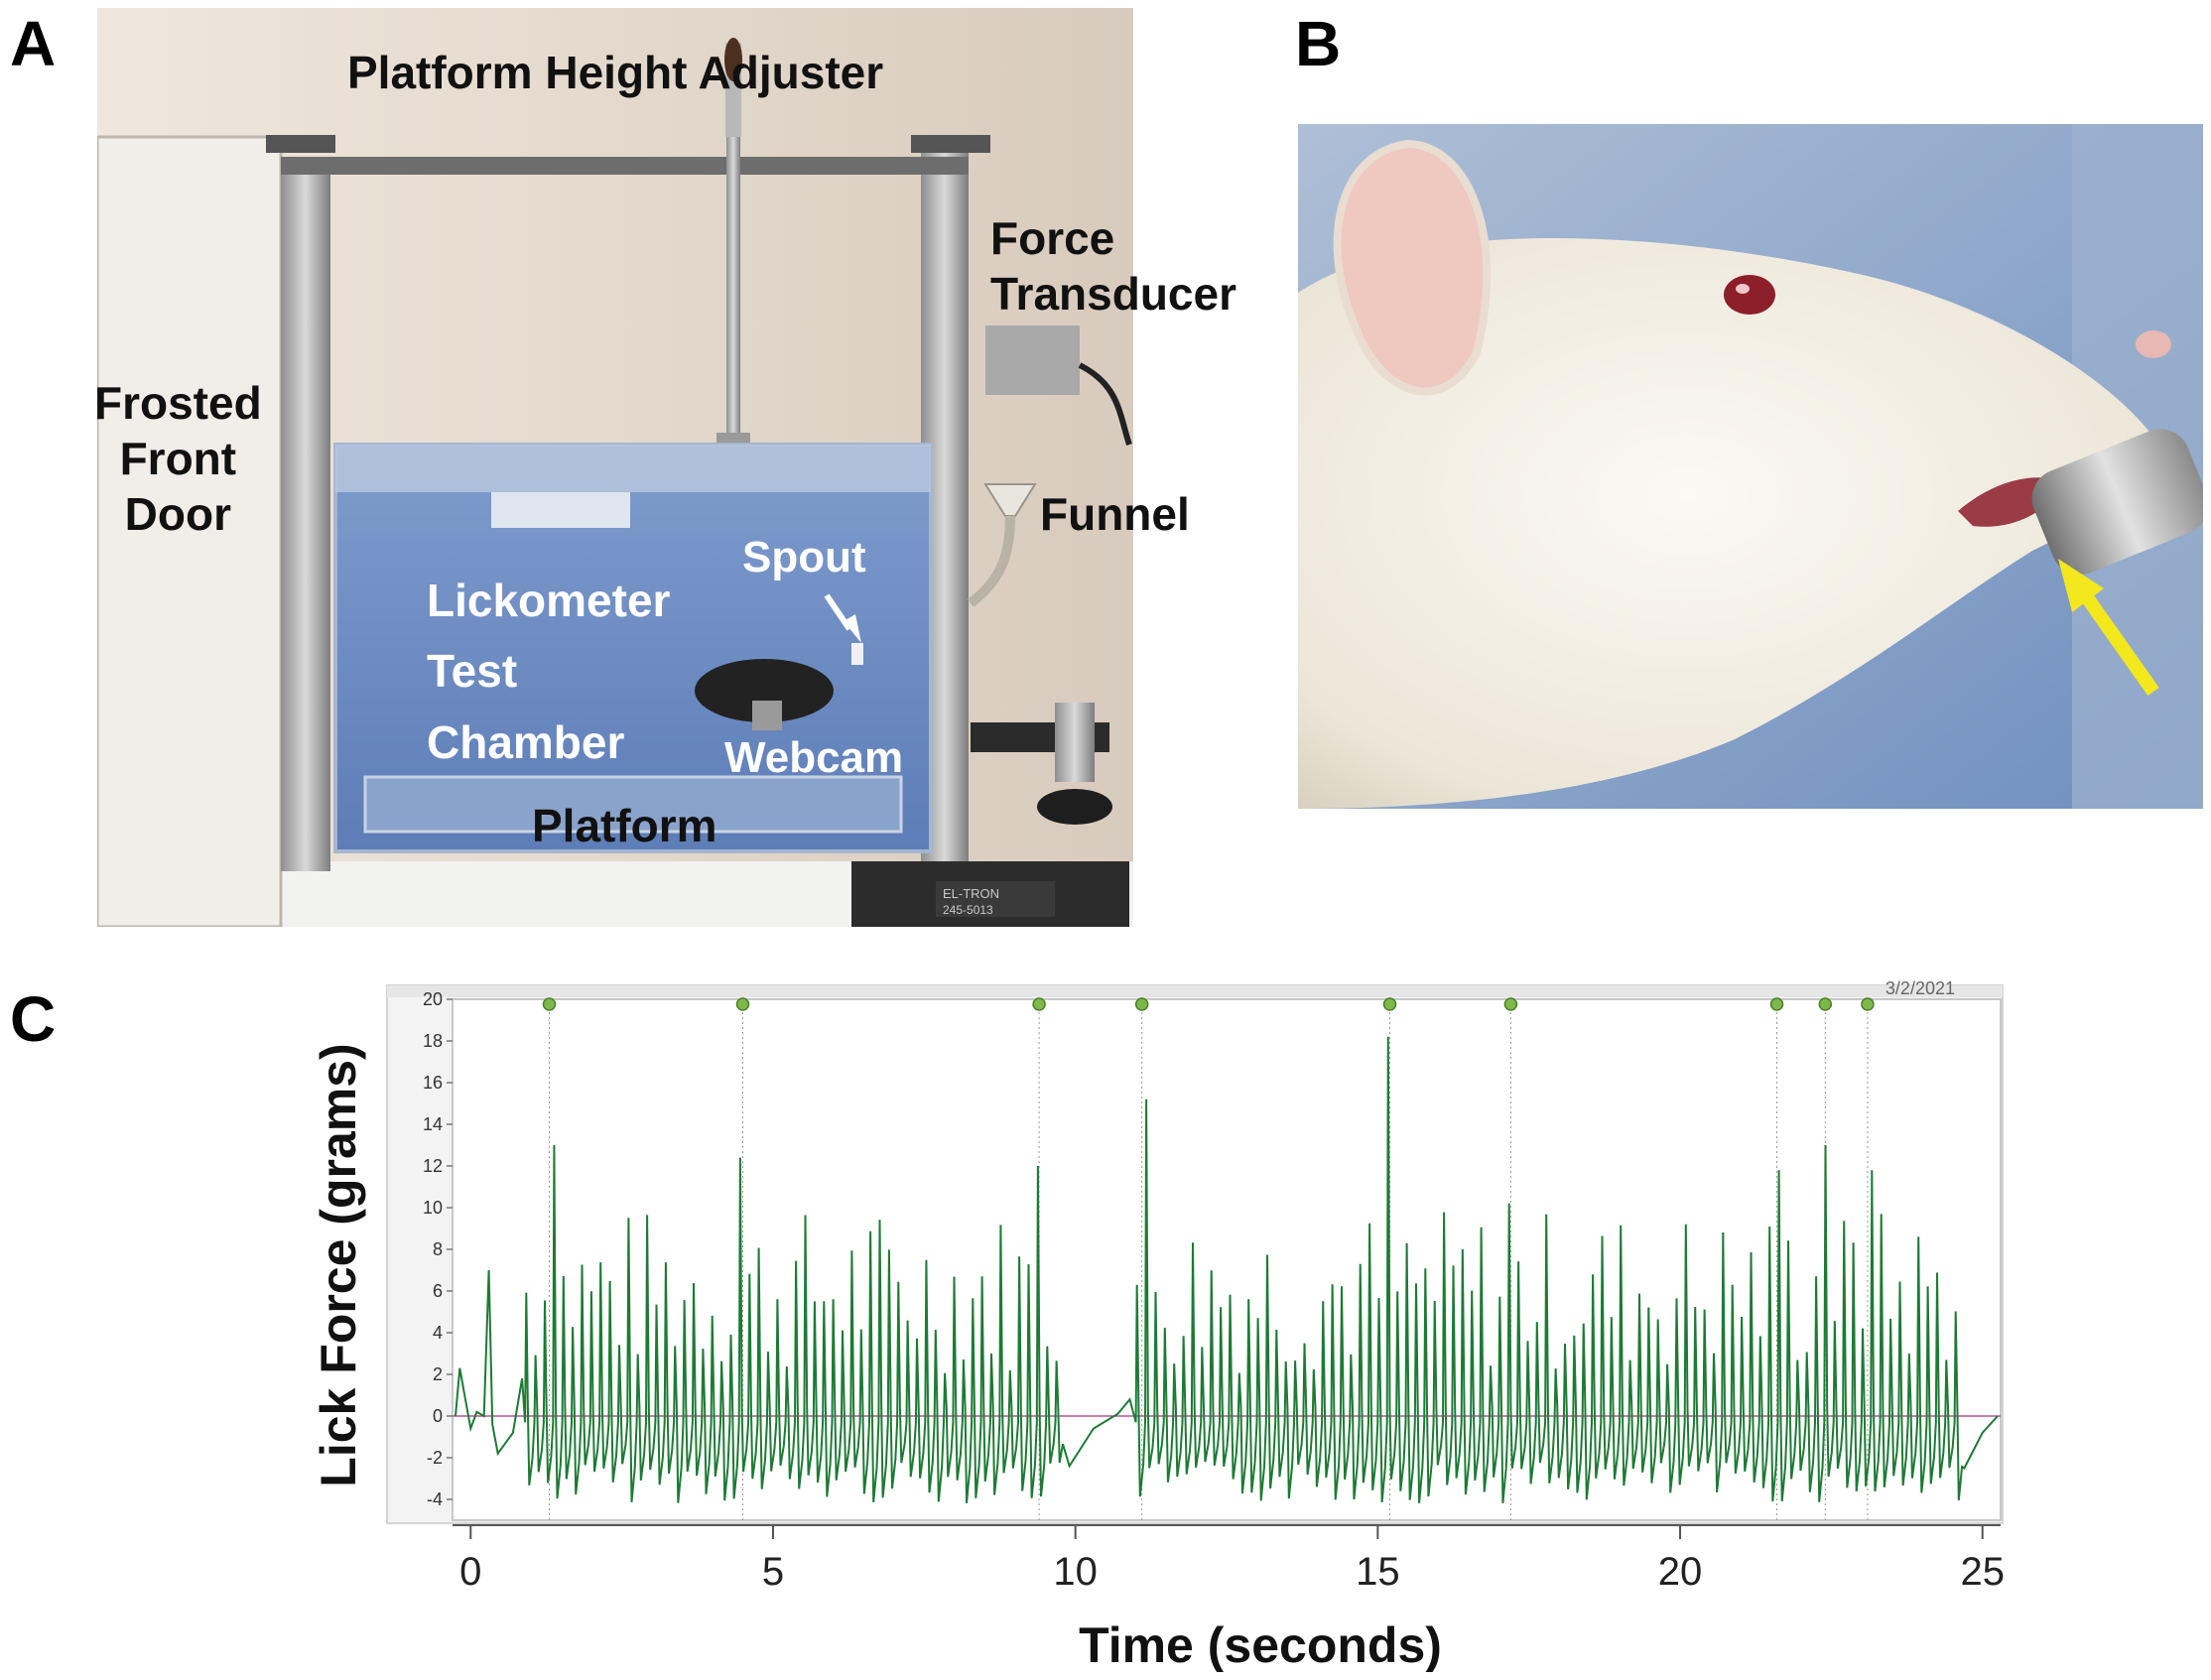  Describe the element at coordinates (767, 715) in the screenshot. I see `webcam-mount` at that location.